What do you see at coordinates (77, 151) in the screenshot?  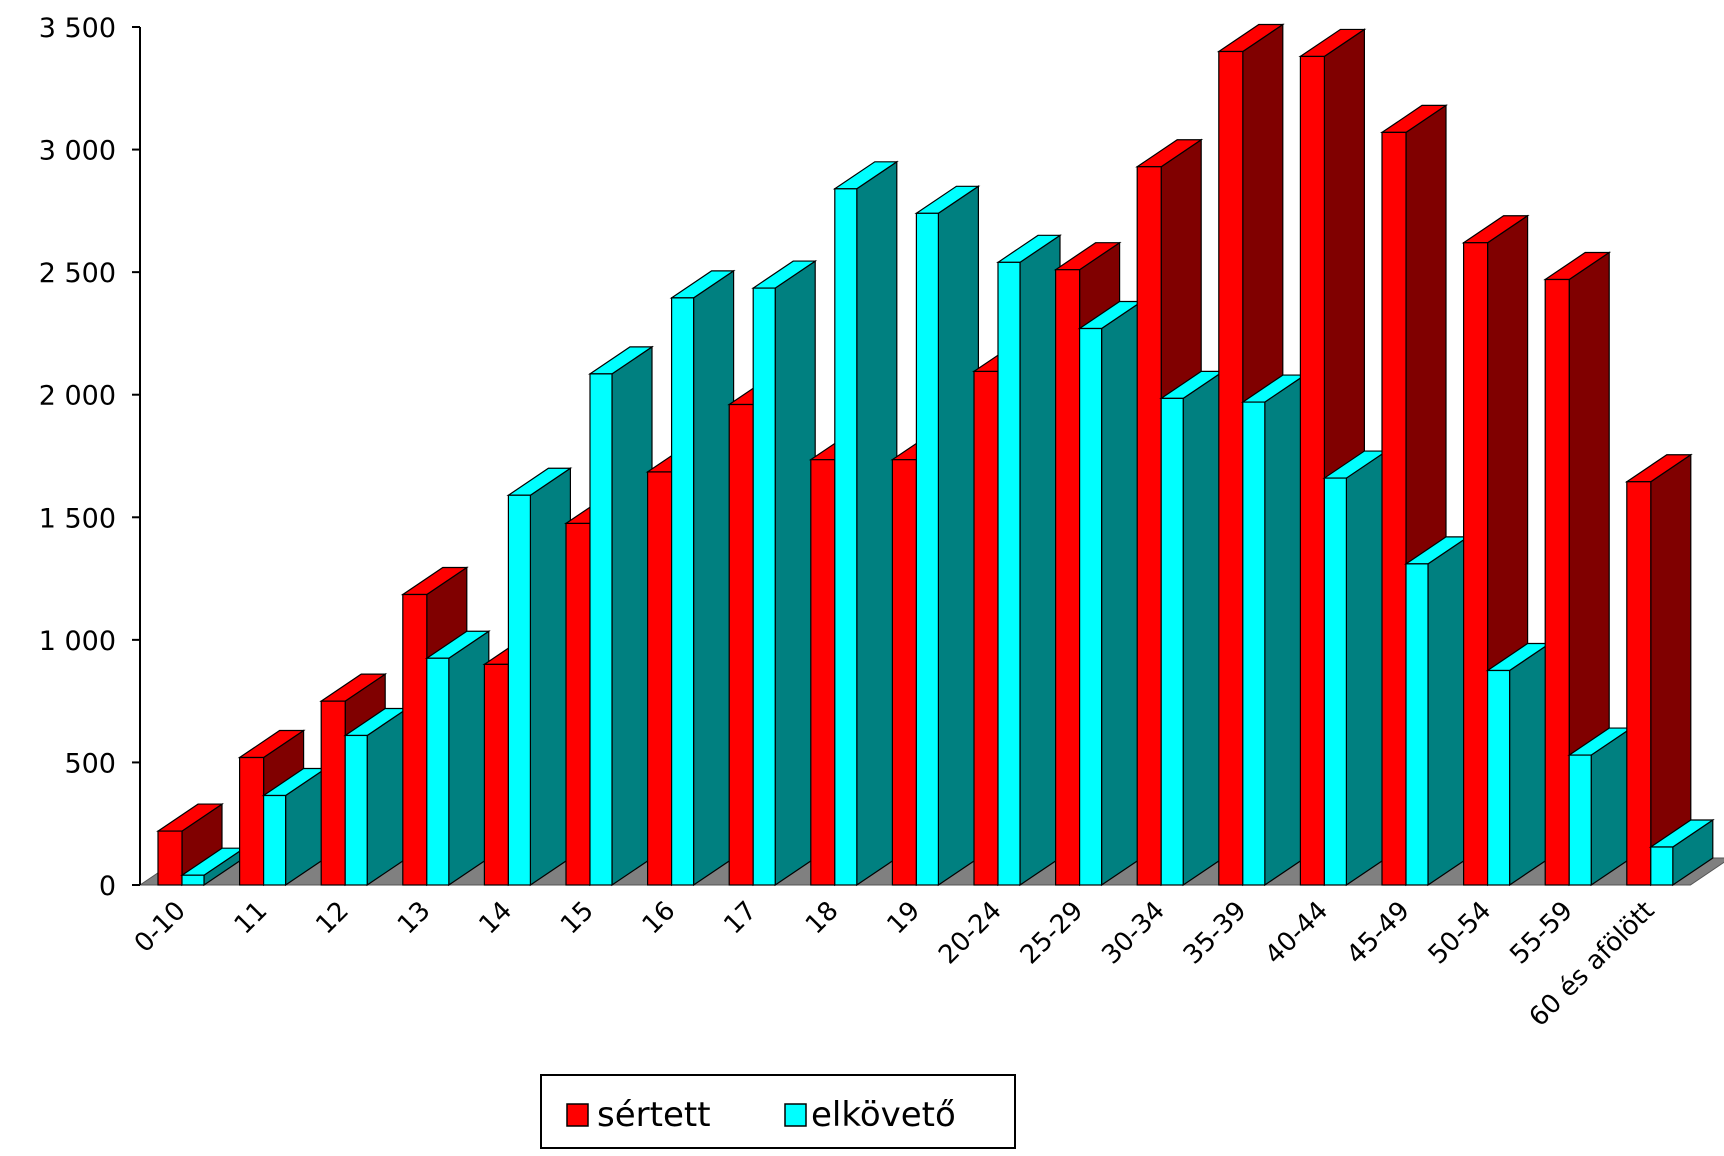 I see `y-tick-label: 3 000` at bounding box center [77, 151].